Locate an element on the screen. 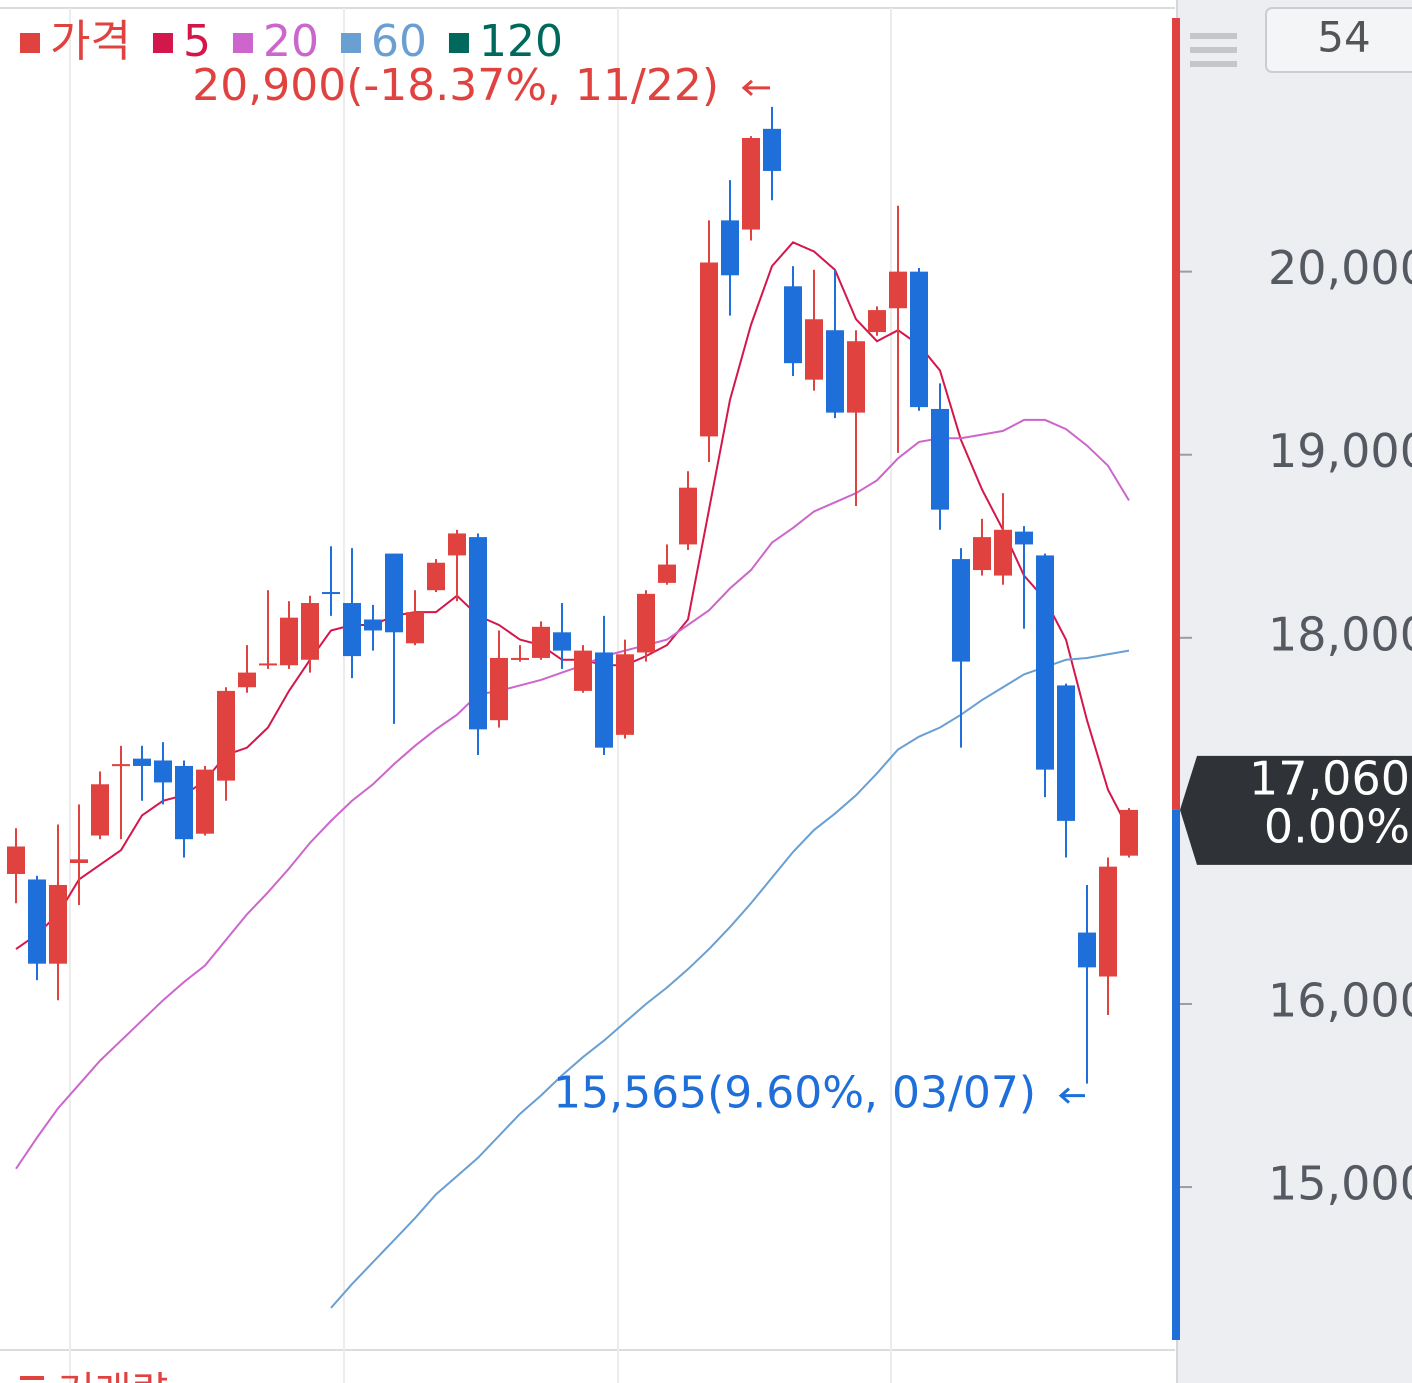  legend-label: 5 is located at coordinates (197, 41).